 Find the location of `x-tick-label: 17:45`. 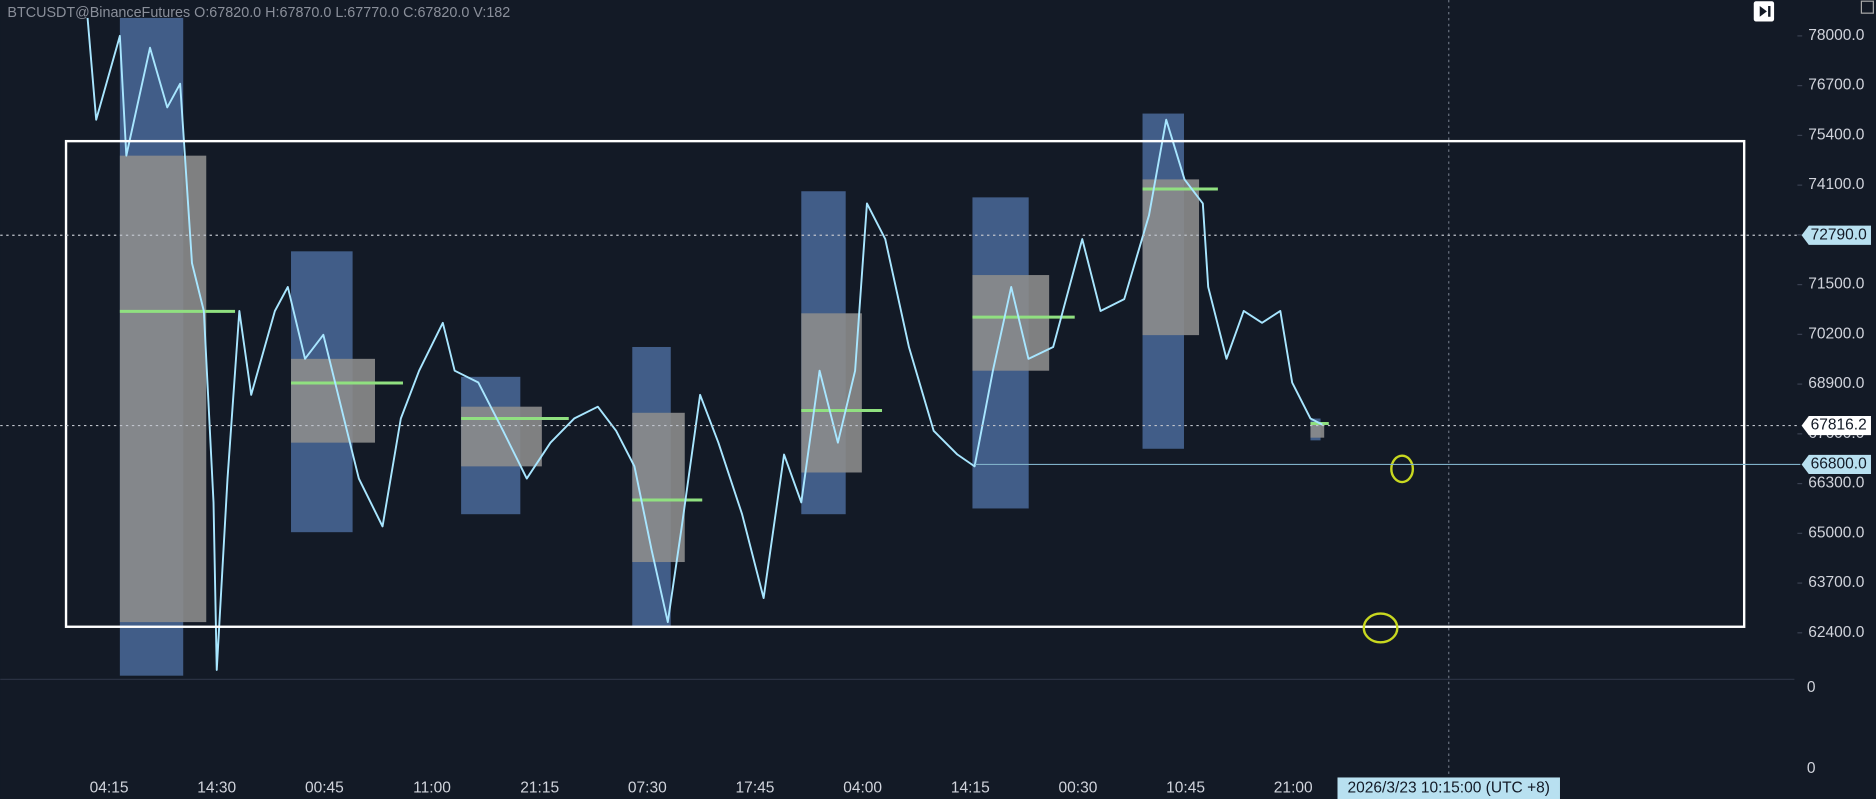

x-tick-label: 17:45 is located at coordinates (755, 787).